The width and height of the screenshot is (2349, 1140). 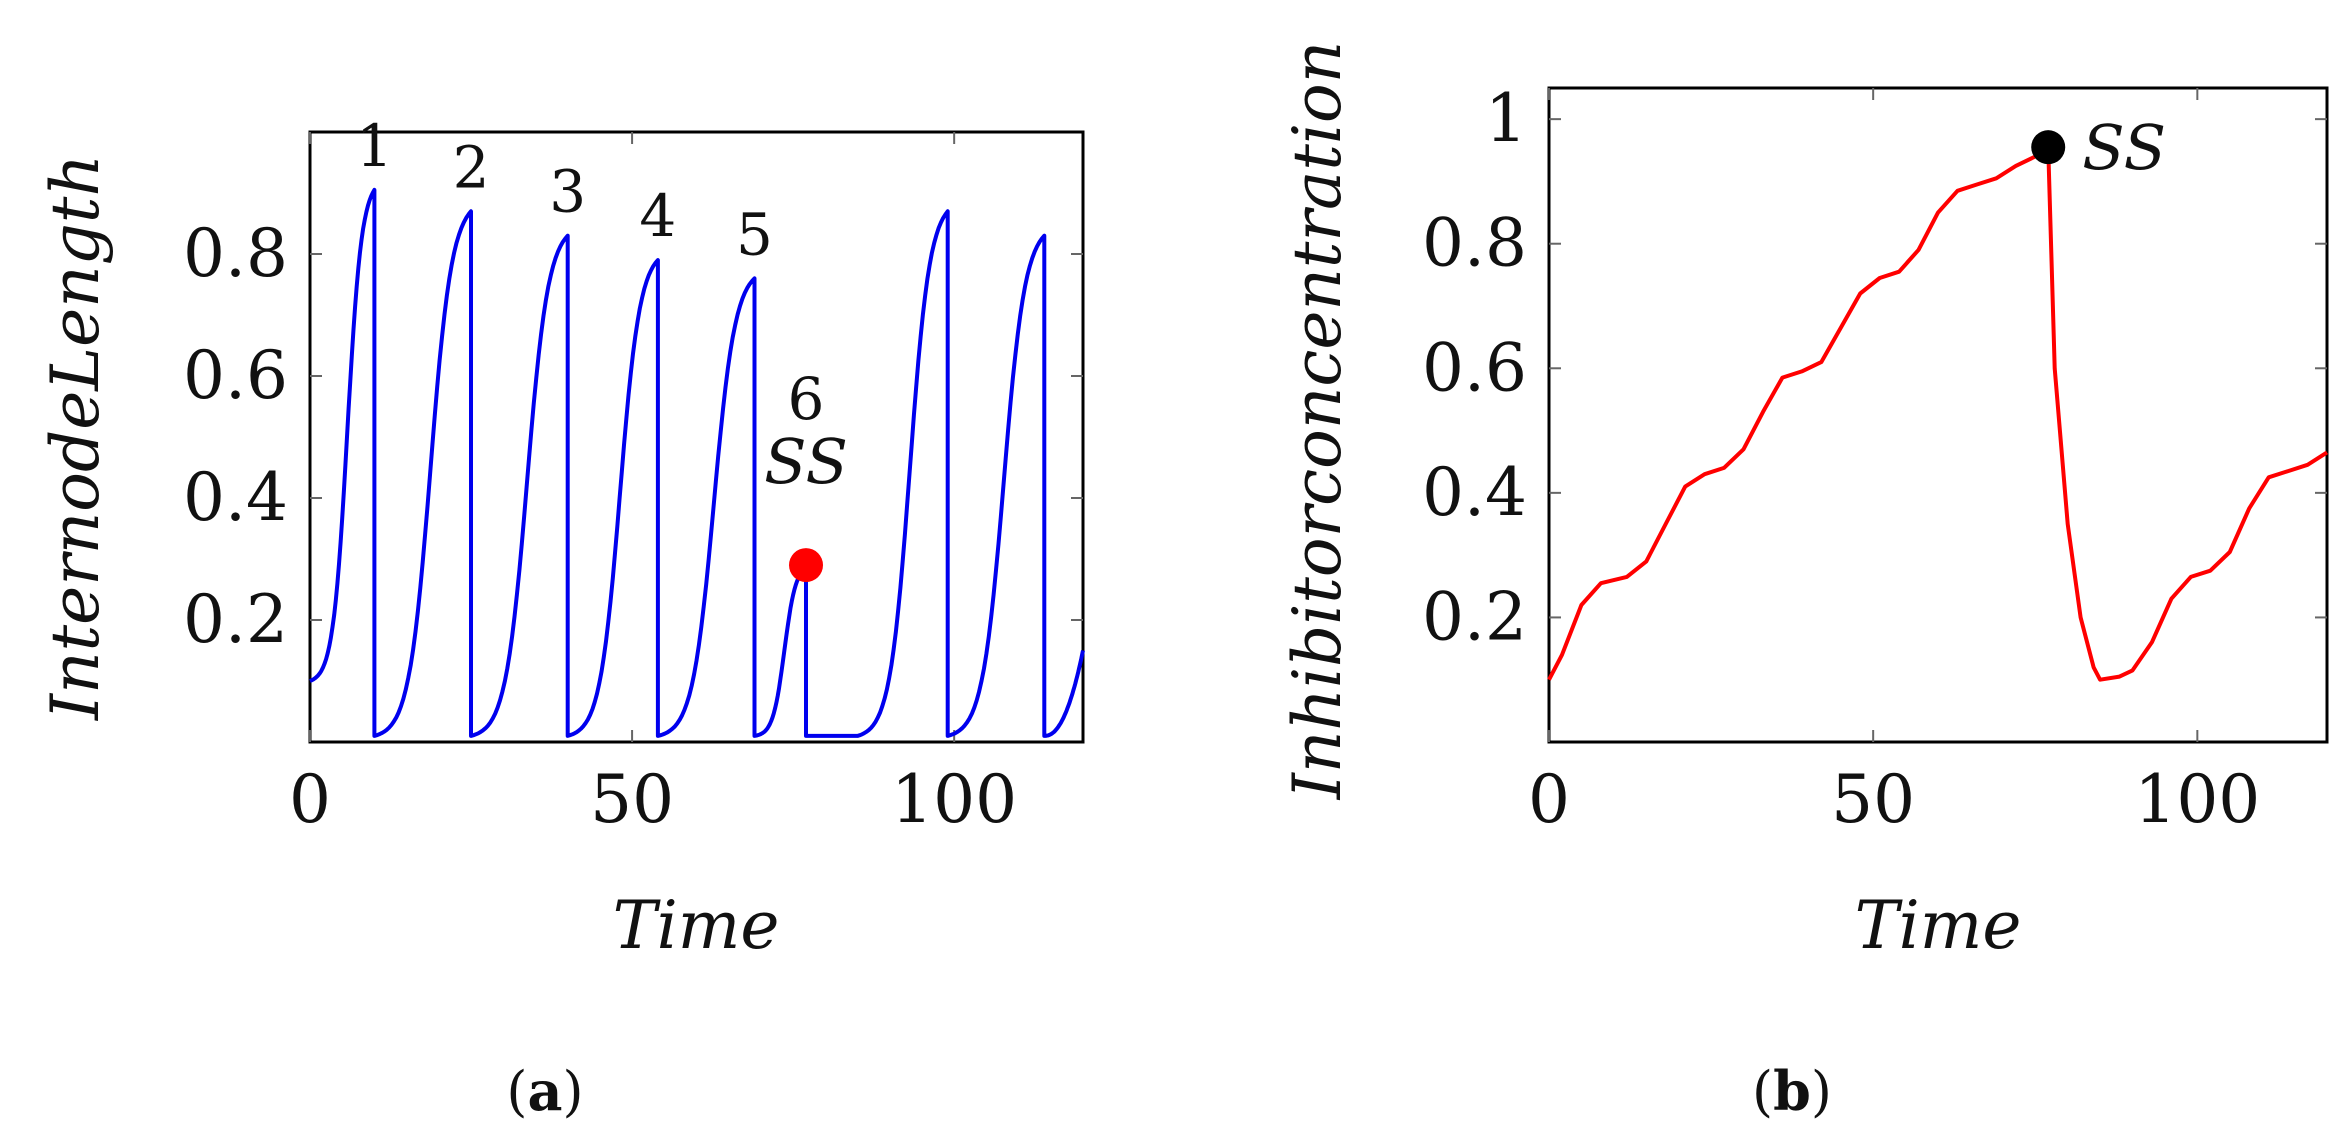 What do you see at coordinates (1317, 420) in the screenshot?
I see `panel-b-y-axis-label: Inhibitorconcentration` at bounding box center [1317, 420].